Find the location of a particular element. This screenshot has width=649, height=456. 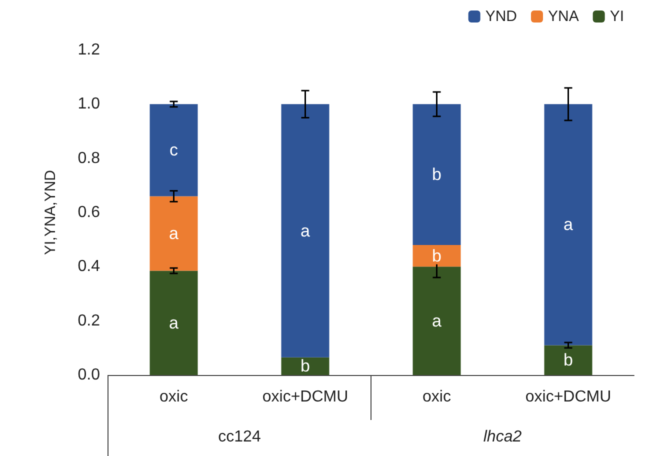

text: cc124 is located at coordinates (239, 437).